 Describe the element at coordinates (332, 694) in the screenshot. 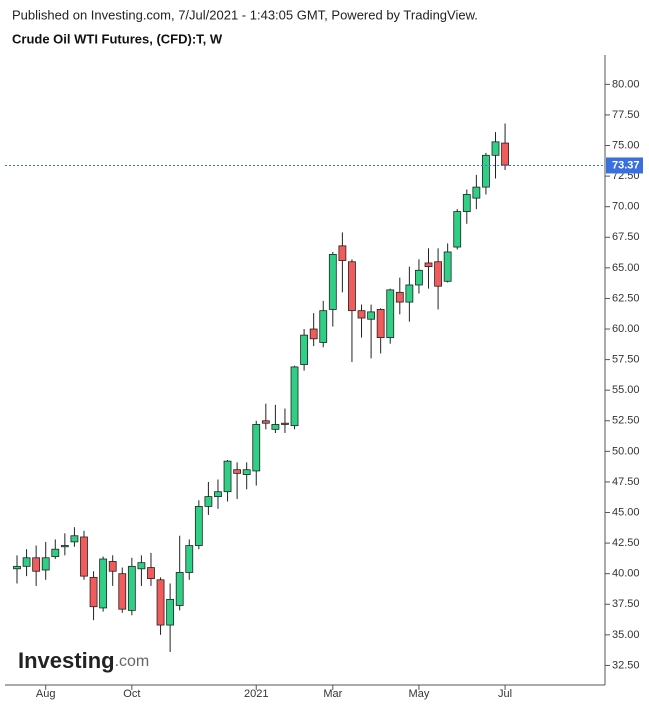

I see `x-tick-label: Mar` at that location.